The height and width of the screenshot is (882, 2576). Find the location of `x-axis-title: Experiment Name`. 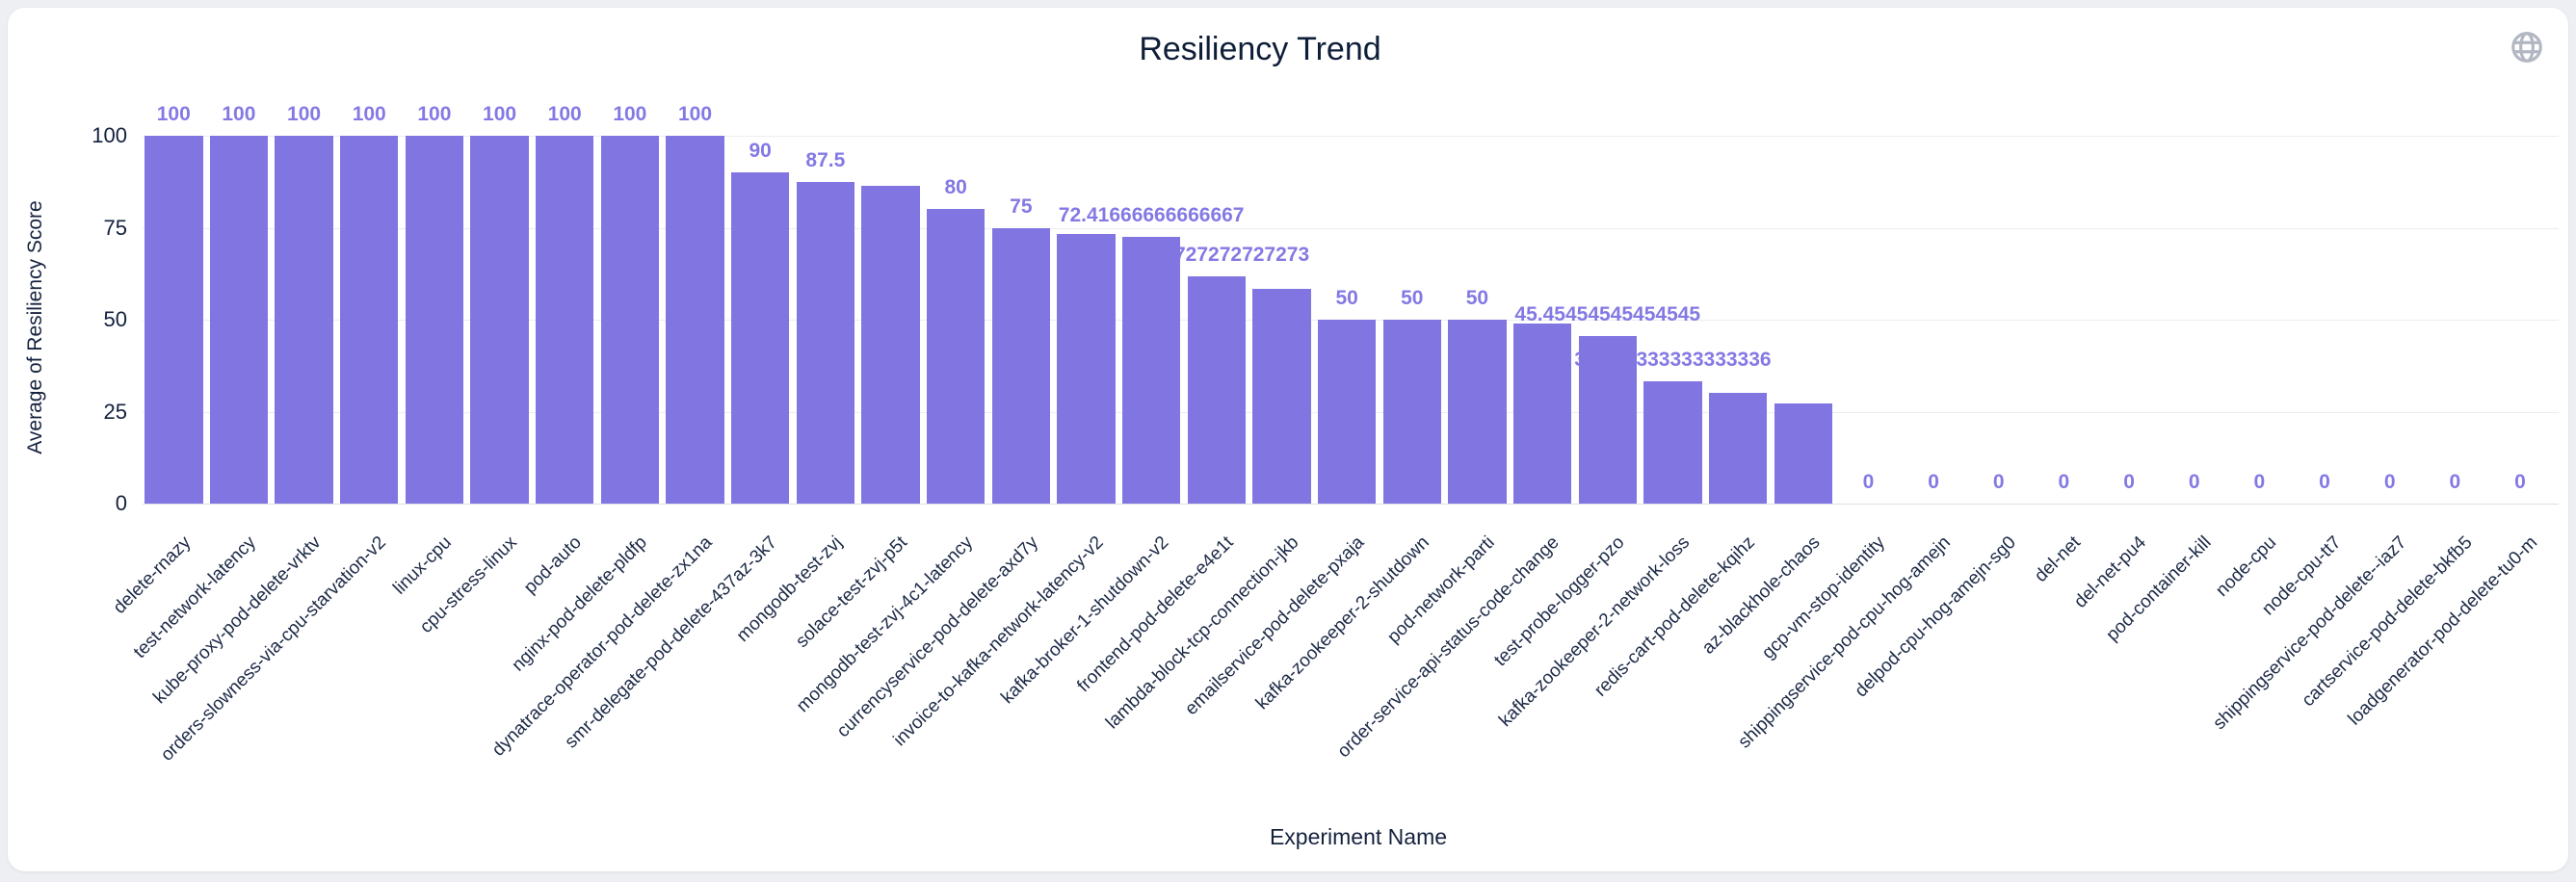

x-axis-title: Experiment Name is located at coordinates (1359, 836).